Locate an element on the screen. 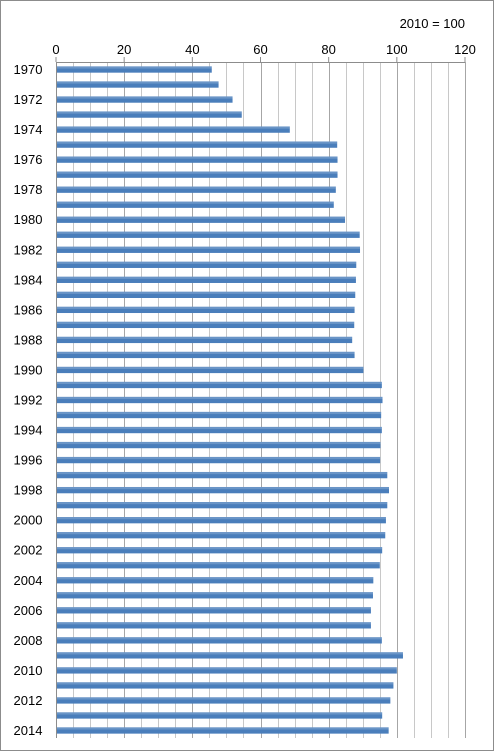 The width and height of the screenshot is (494, 751). bar-1998 is located at coordinates (222, 490).